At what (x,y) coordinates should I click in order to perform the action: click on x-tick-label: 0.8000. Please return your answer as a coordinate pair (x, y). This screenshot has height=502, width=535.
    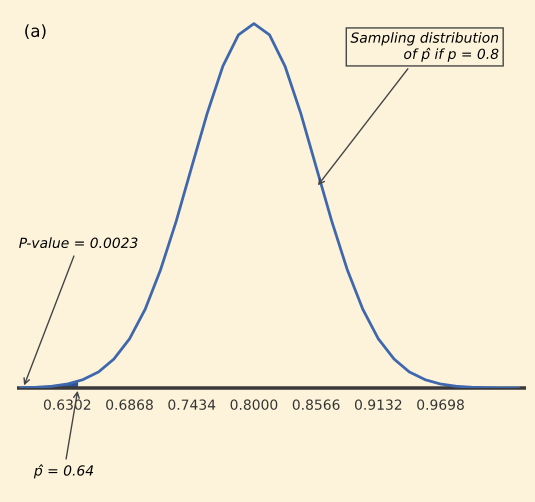
    Looking at the image, I should click on (254, 404).